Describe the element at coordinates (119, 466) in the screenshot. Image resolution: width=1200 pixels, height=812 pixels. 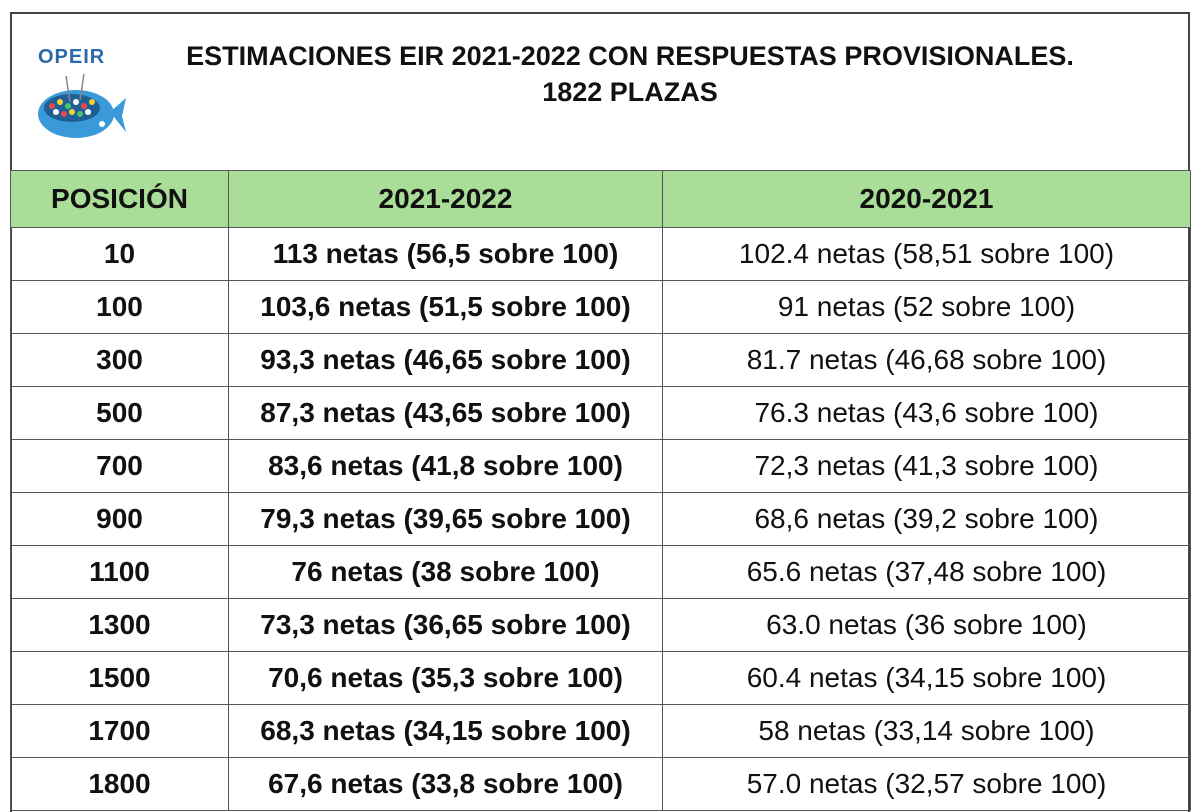
I see `position-cell: 700` at that location.